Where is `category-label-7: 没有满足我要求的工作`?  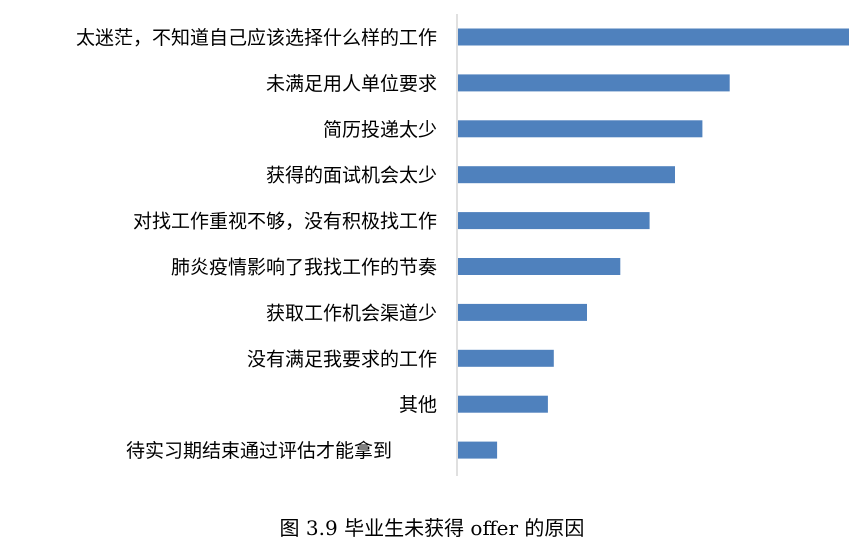 category-label-7: 没有满足我要求的工作 is located at coordinates (342, 359).